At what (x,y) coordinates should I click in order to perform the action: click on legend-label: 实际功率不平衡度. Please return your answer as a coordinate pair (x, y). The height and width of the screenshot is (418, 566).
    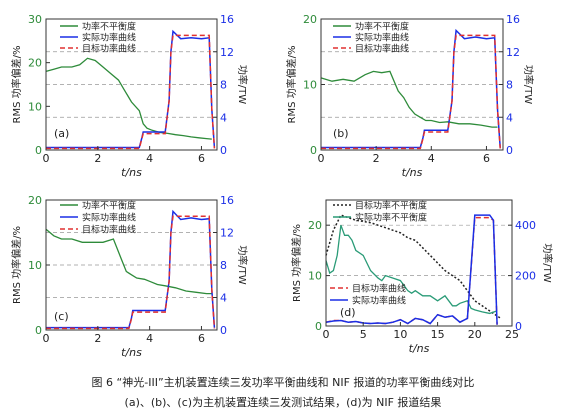
    Looking at the image, I should click on (391, 218).